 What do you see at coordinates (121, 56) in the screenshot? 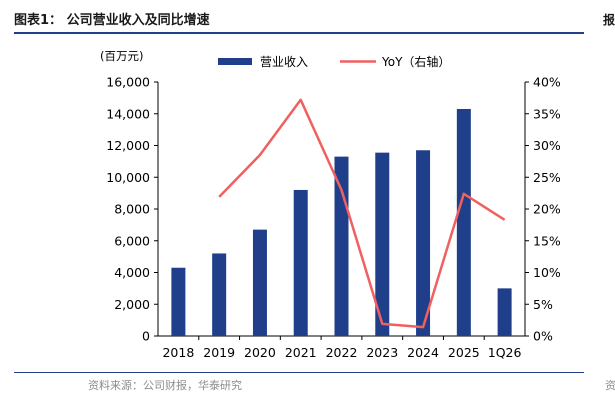
I see `left-axis-unit: (百万元)` at bounding box center [121, 56].